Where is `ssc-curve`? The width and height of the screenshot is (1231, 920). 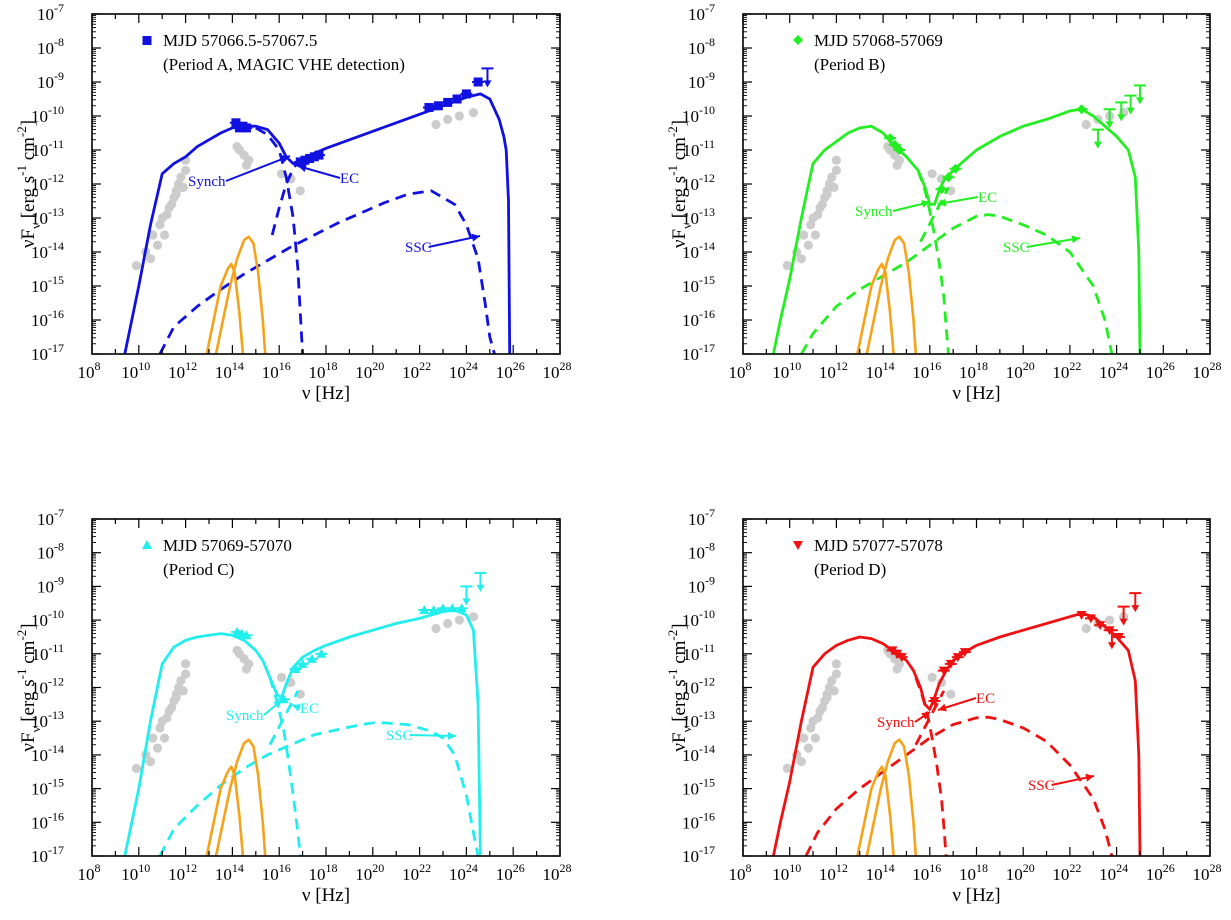
ssc-curve is located at coordinates (319, 788).